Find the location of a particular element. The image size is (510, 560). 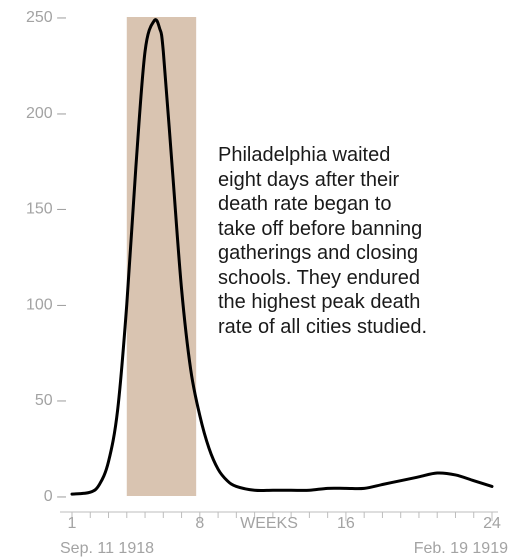

y-tick-label: 150 – is located at coordinates (46, 209).